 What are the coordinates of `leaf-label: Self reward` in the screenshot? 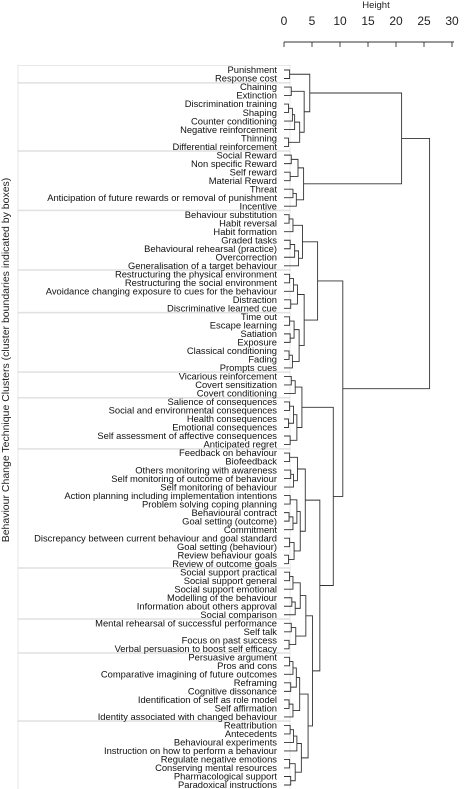 It's located at (253, 171).